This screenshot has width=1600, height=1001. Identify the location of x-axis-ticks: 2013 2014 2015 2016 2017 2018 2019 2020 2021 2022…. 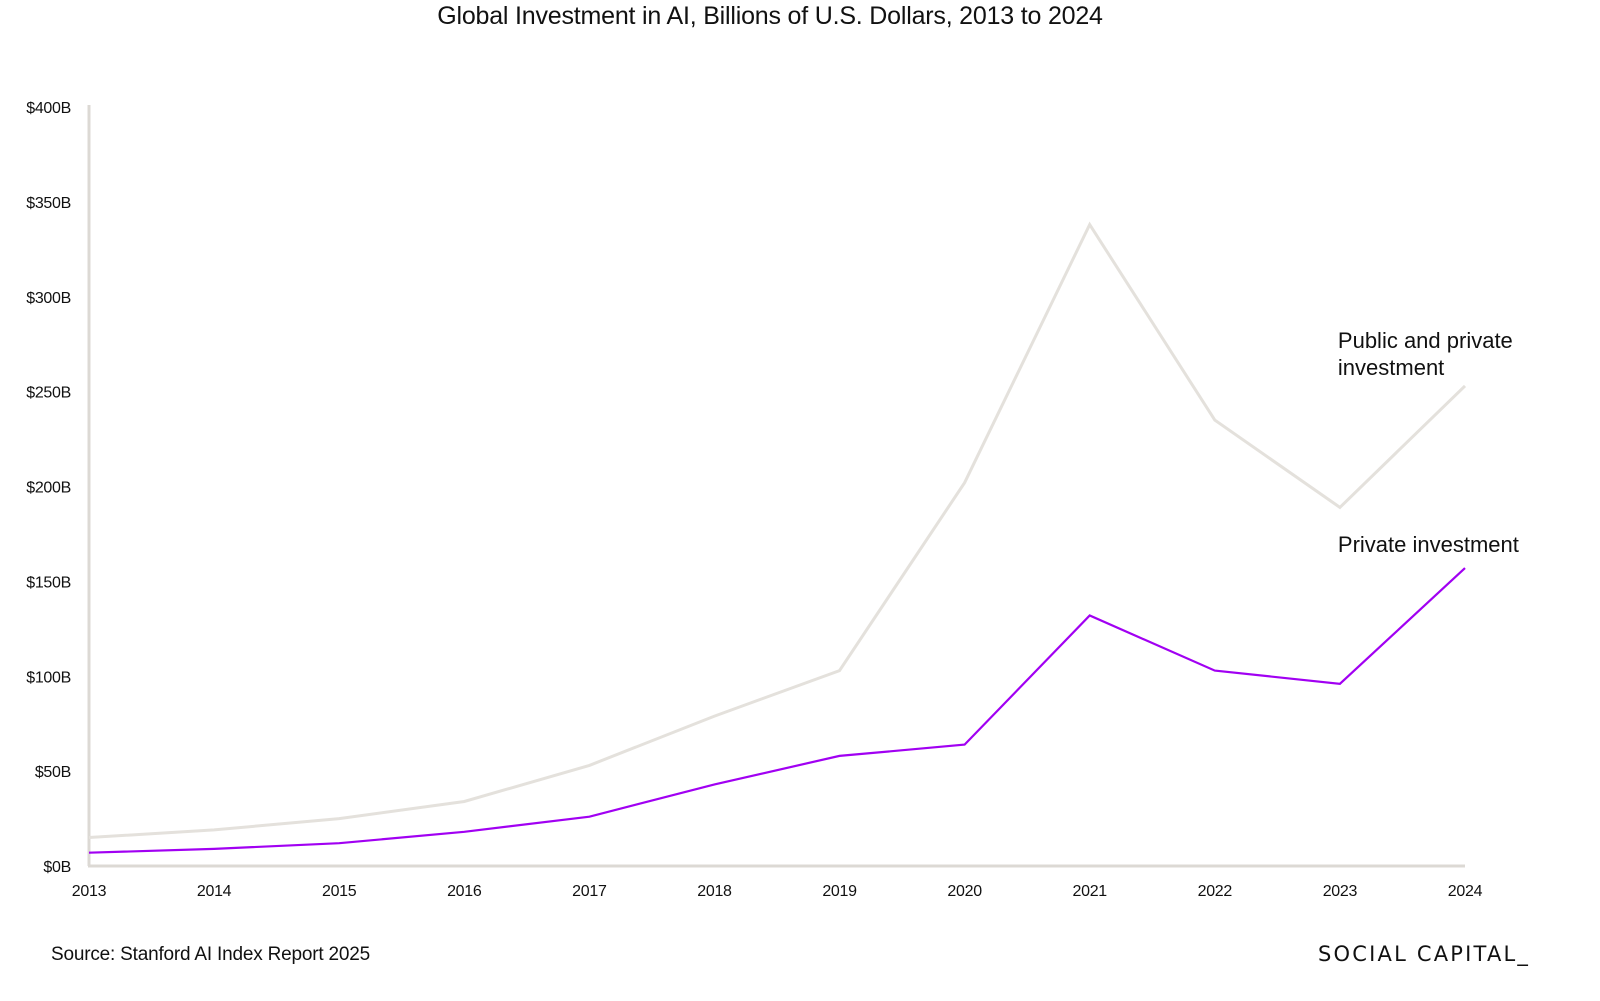
(777, 891).